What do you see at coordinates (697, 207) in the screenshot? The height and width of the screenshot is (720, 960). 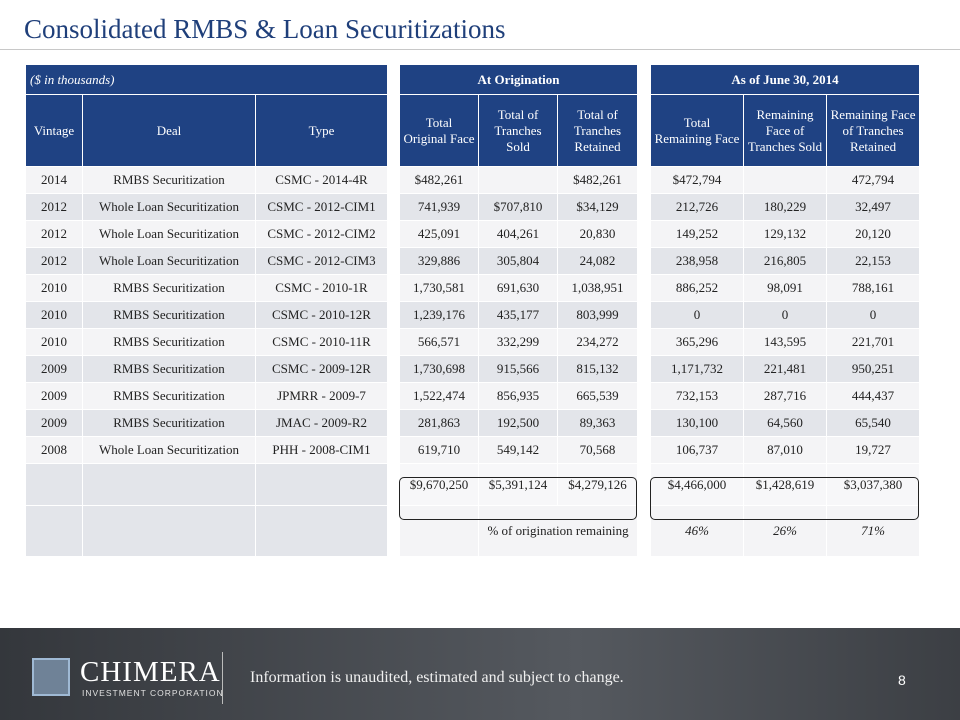 I see `table-cell: 212,726` at bounding box center [697, 207].